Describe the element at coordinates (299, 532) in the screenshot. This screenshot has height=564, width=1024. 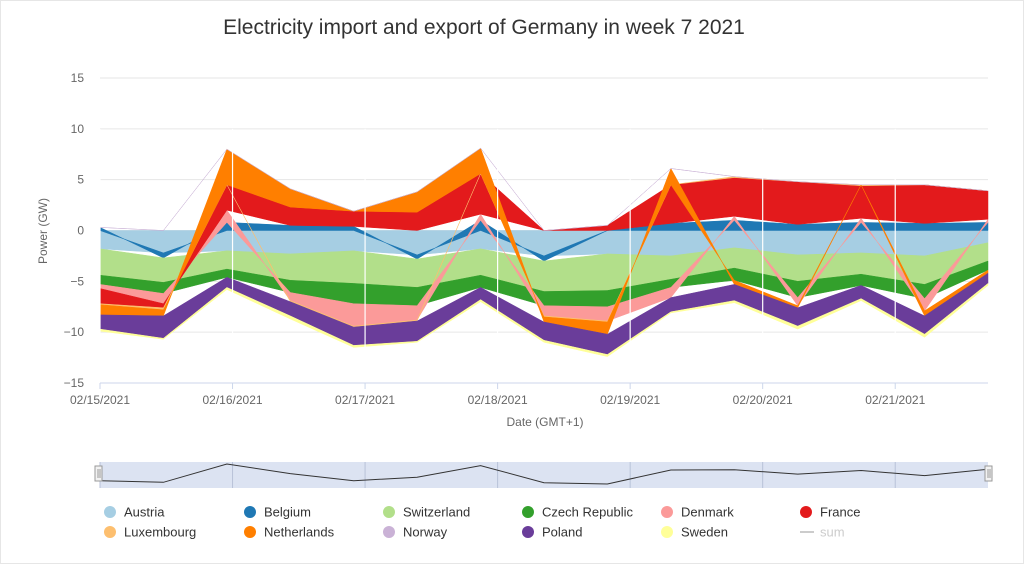
I see `legend-label: Netherlands` at that location.